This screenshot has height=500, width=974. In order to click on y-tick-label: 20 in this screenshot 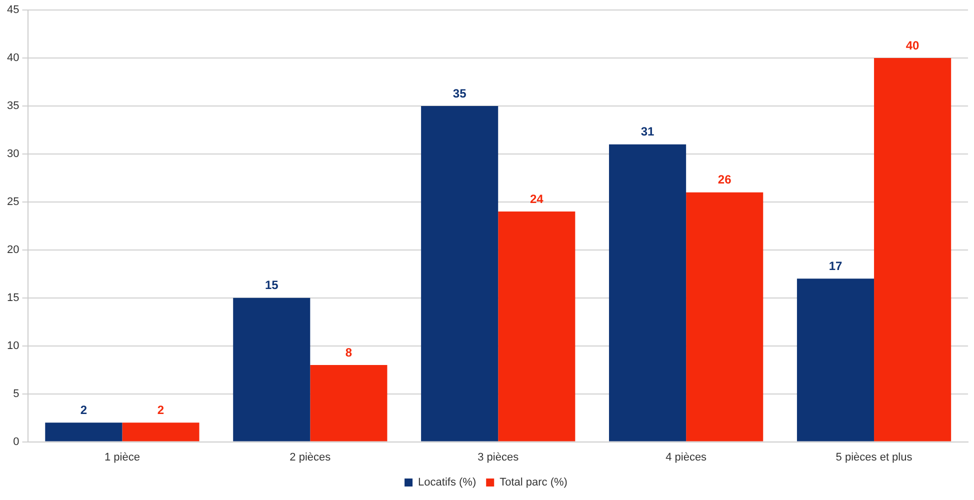, I will do `click(13, 250)`.